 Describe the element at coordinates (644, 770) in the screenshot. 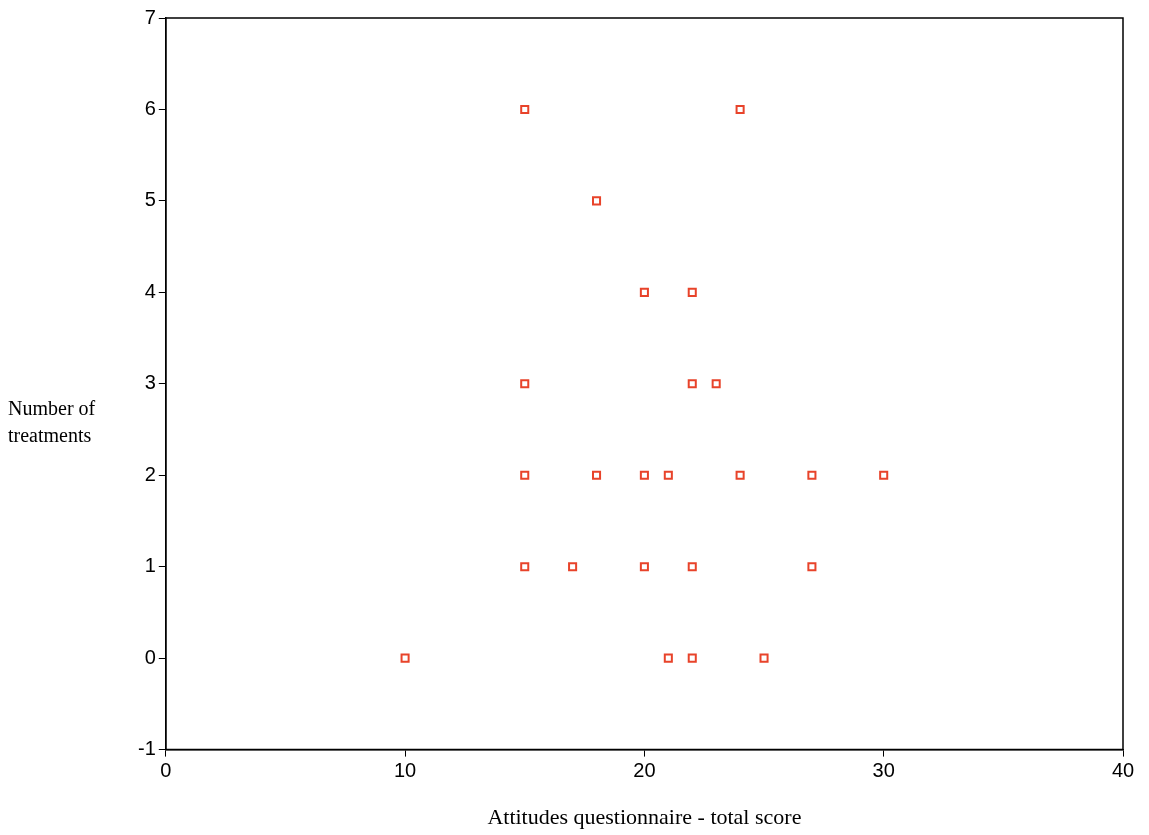

I see `x-tick-label: 20` at that location.